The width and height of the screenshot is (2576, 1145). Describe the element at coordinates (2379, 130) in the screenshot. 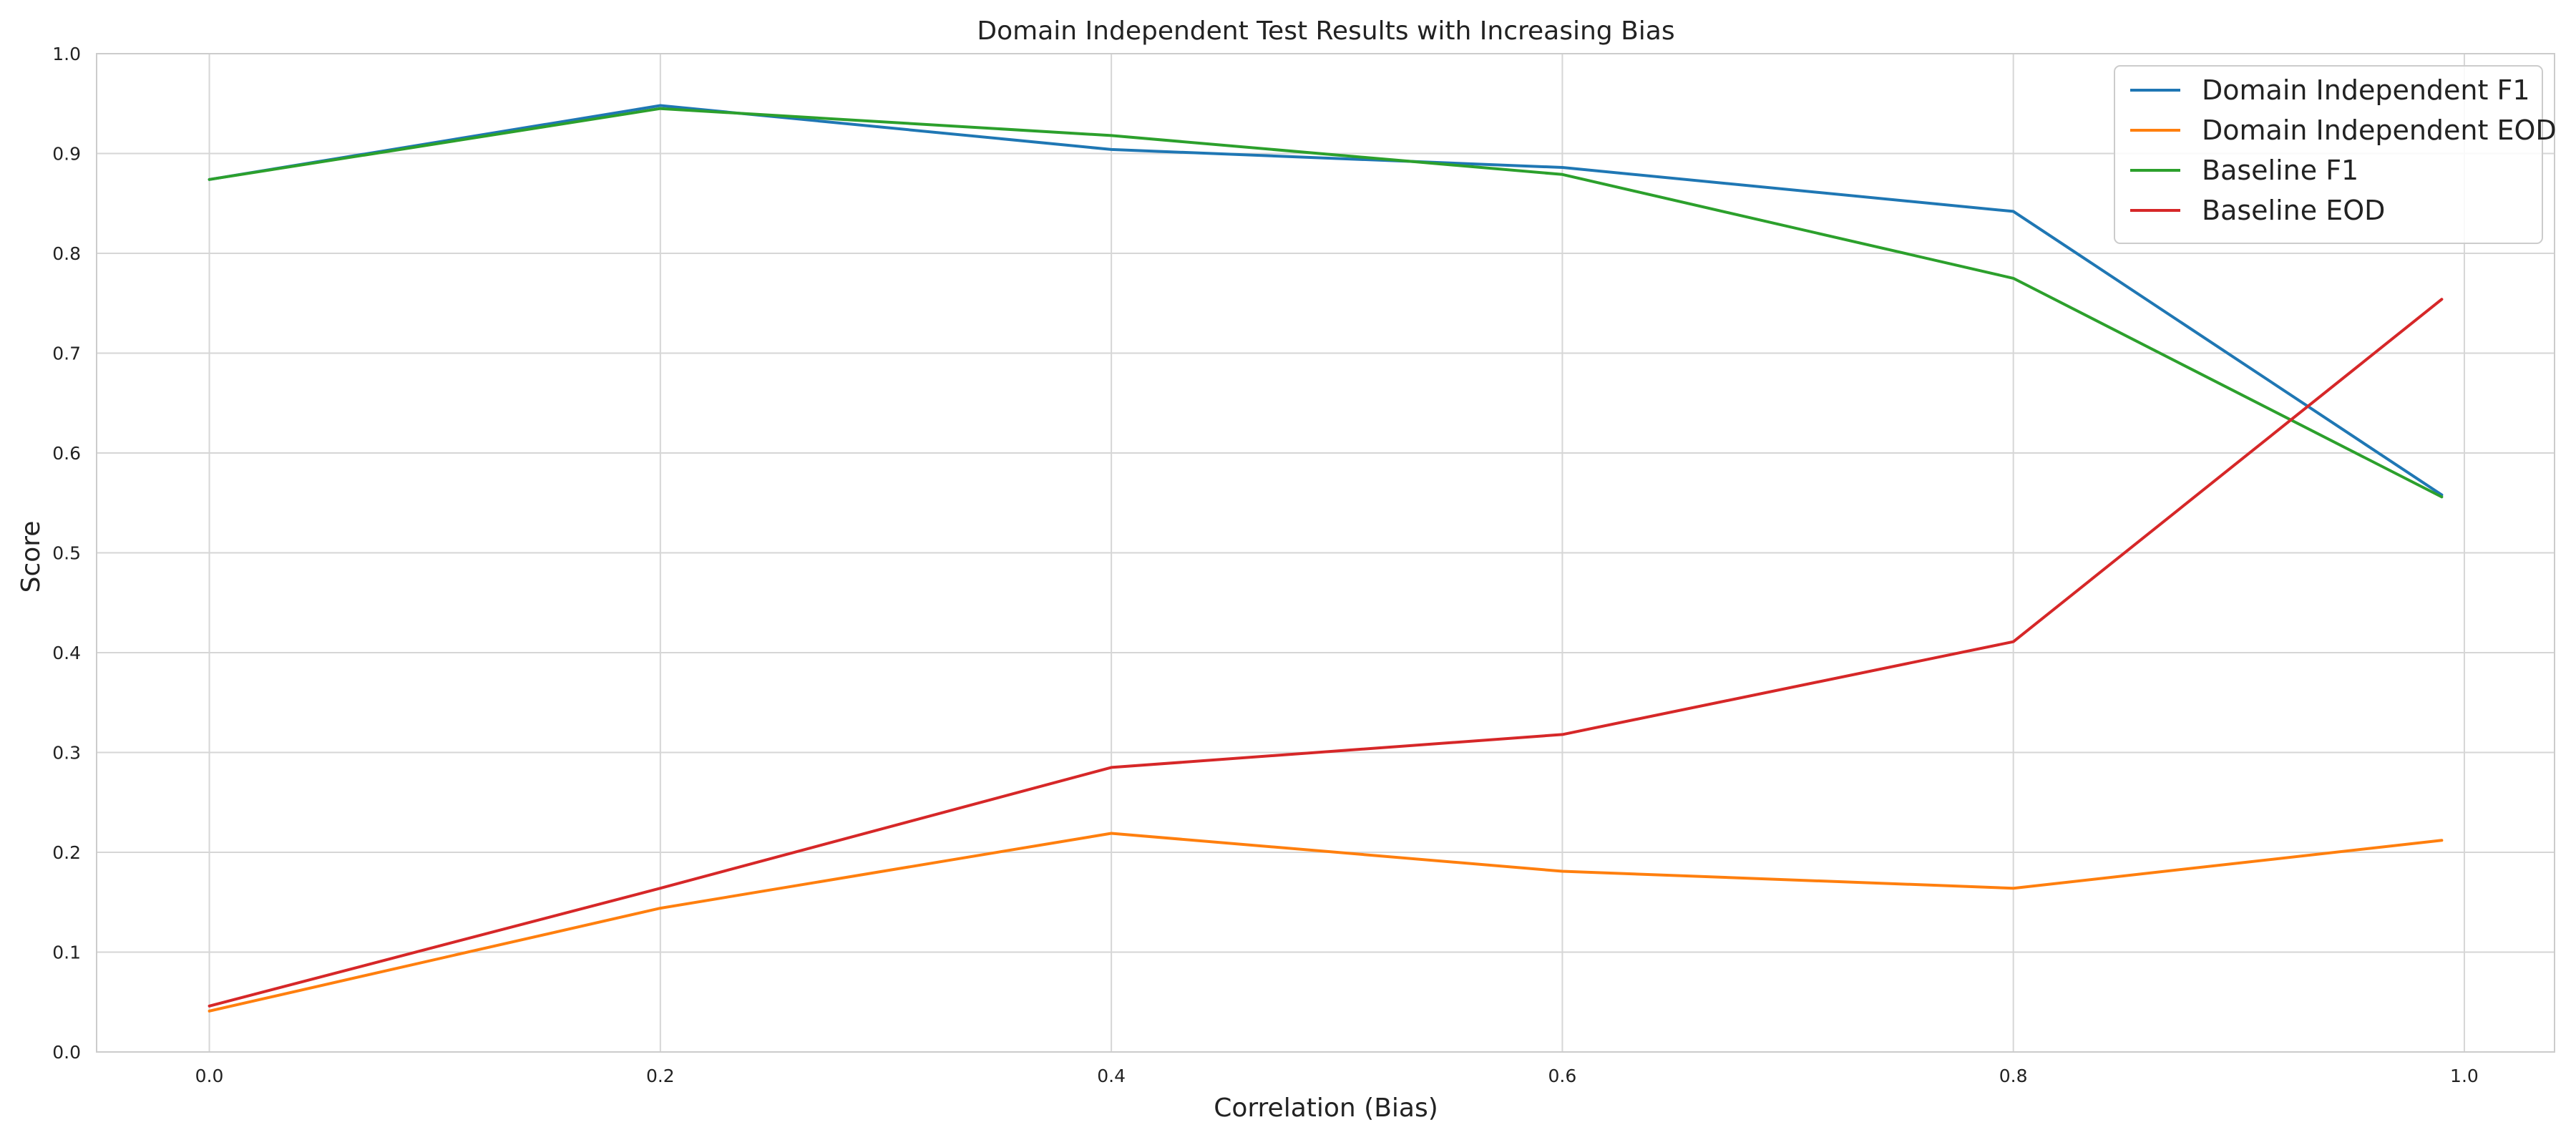

I see `legend-label: Domain Independent EOD` at that location.